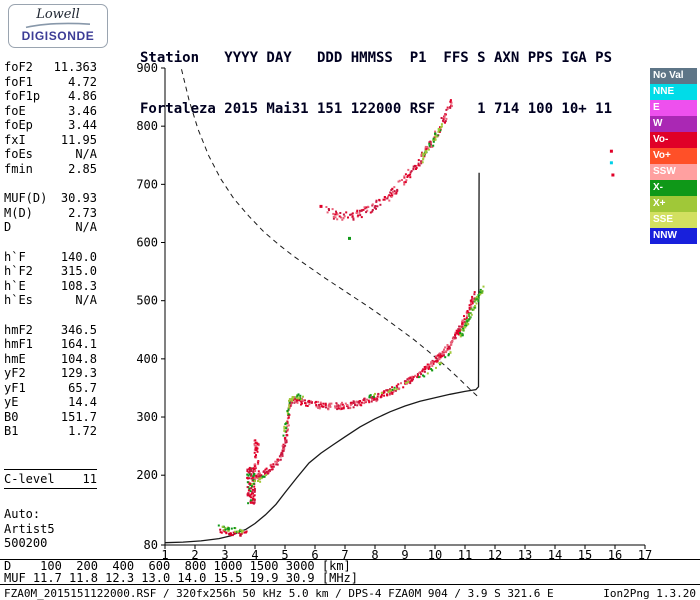  I want to click on param-value: 151.7, so click(78, 416).